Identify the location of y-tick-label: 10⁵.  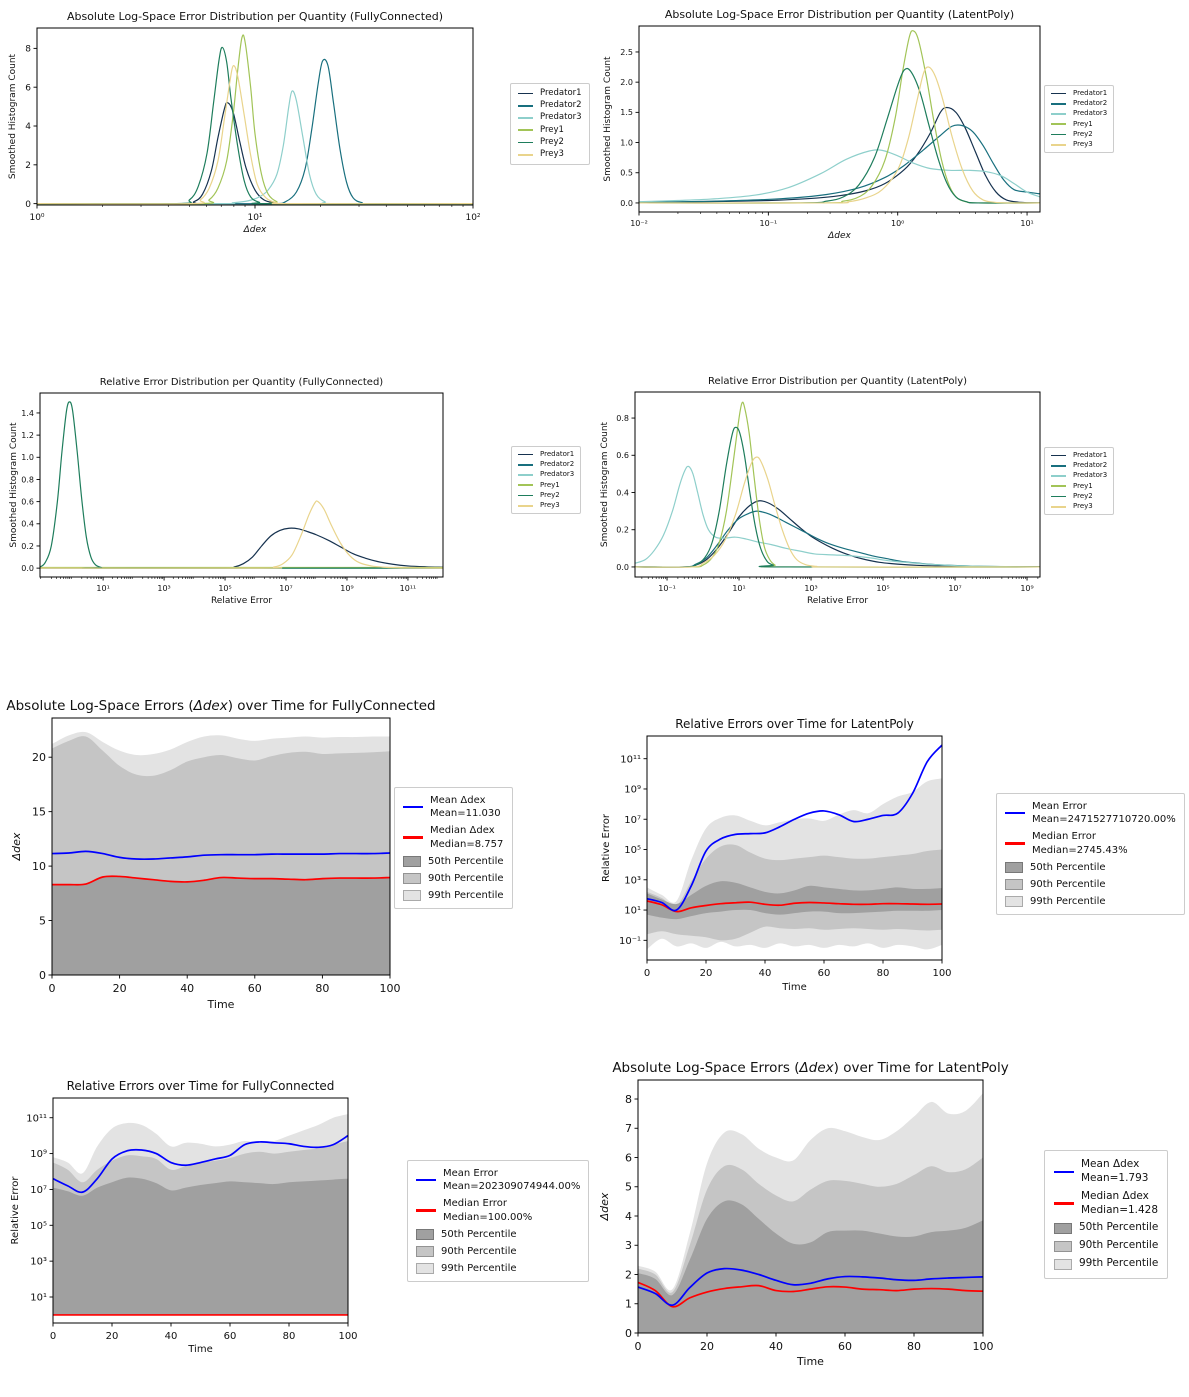
(632, 850).